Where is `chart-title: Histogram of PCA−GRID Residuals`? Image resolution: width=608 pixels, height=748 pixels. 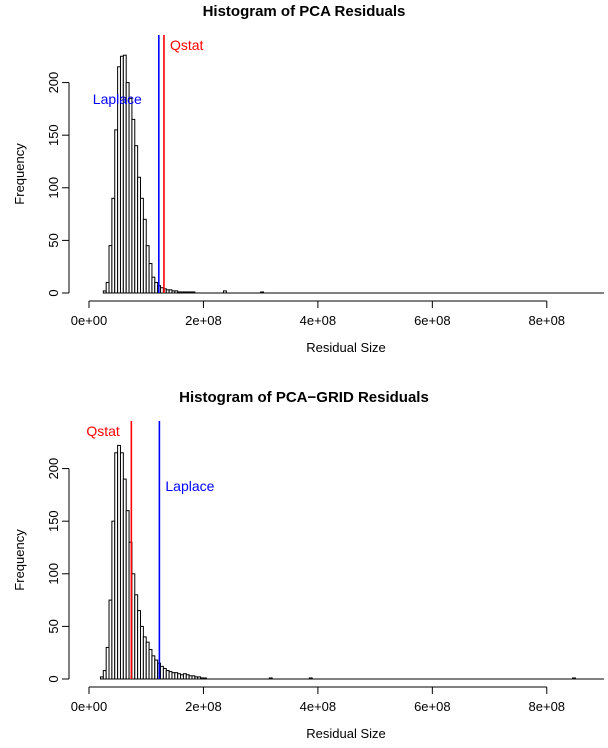 chart-title: Histogram of PCA−GRID Residuals is located at coordinates (304, 397).